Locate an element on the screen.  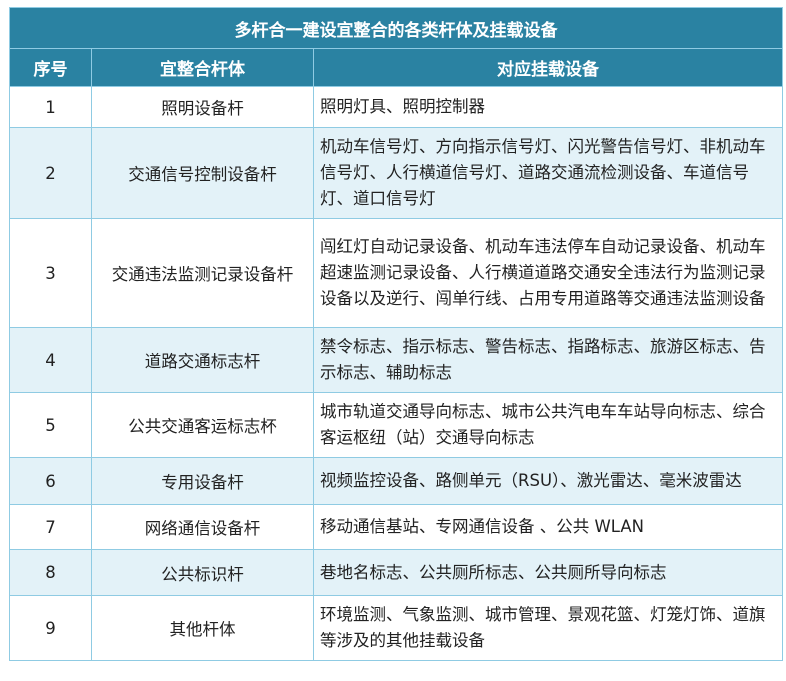
row-no: 3 is located at coordinates (50, 273).